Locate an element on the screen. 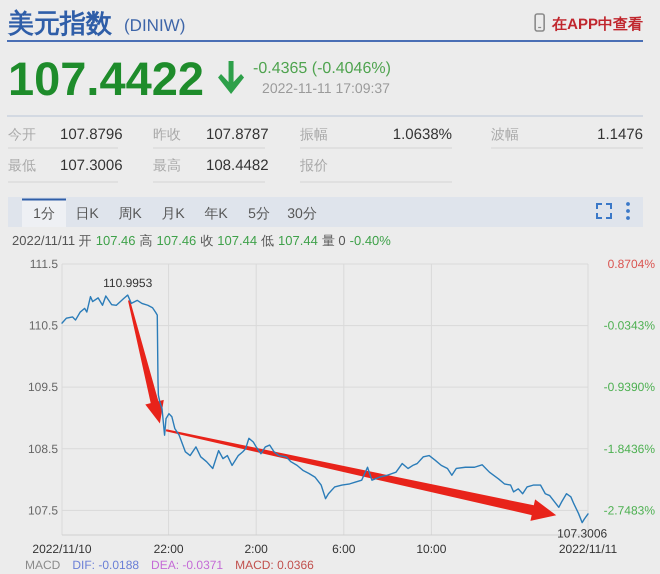 Image resolution: width=660 pixels, height=574 pixels. annotation: 110.9953 is located at coordinates (128, 283).